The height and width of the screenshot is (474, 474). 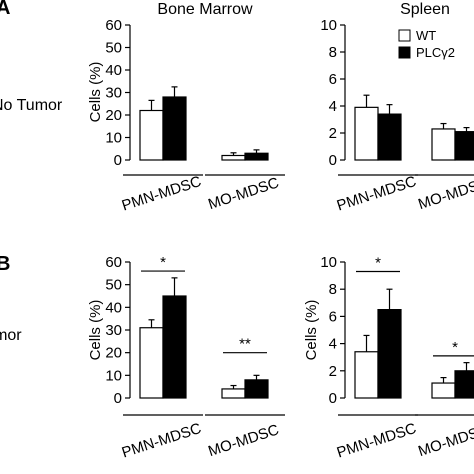 What do you see at coordinates (11, 335) in the screenshot?
I see `row-label-tumor: Tumor` at bounding box center [11, 335].